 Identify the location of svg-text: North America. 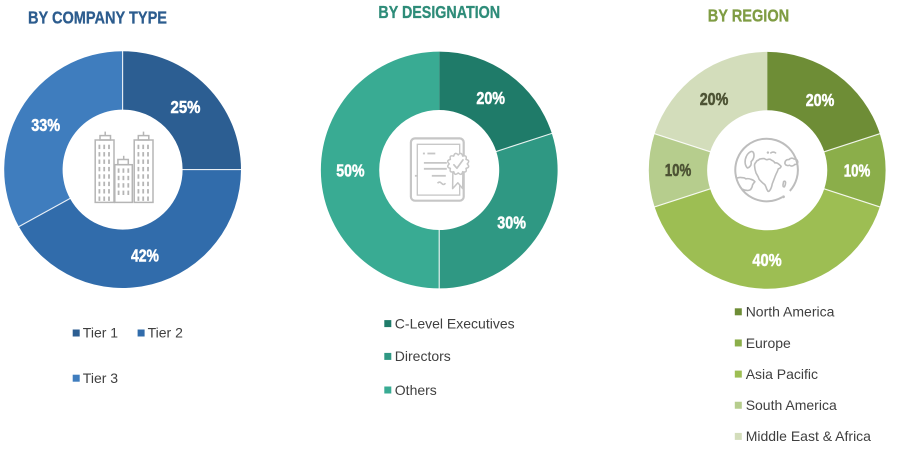
(790, 312).